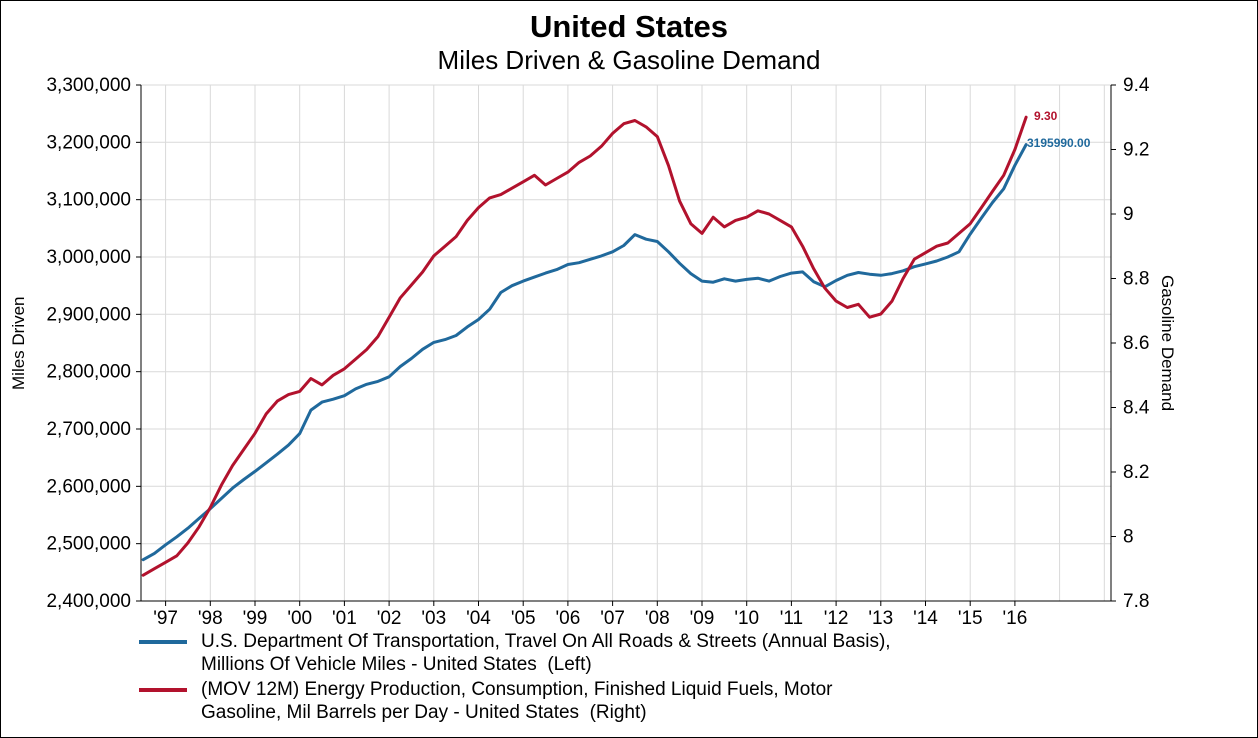  I want to click on x-axis-tick-label: '04, so click(478, 618).